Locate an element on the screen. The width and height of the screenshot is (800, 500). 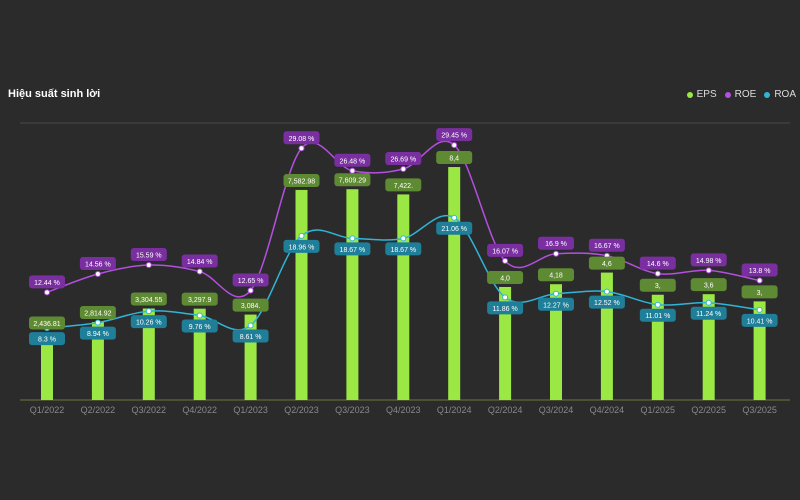
data-label-text: 4,18 is located at coordinates (556, 276).